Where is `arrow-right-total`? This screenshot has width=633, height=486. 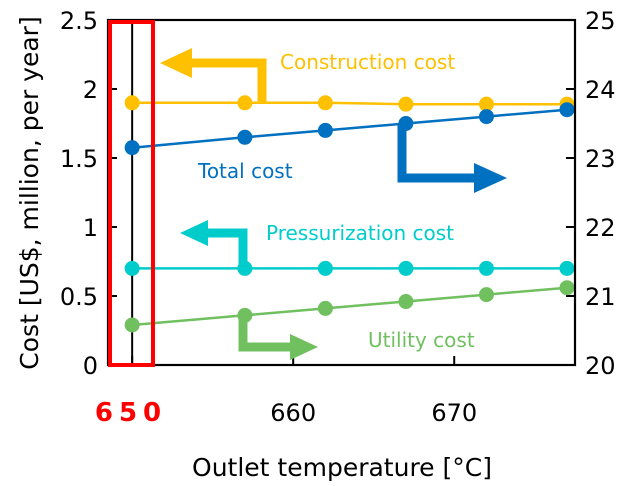 arrow-right-total is located at coordinates (437, 154).